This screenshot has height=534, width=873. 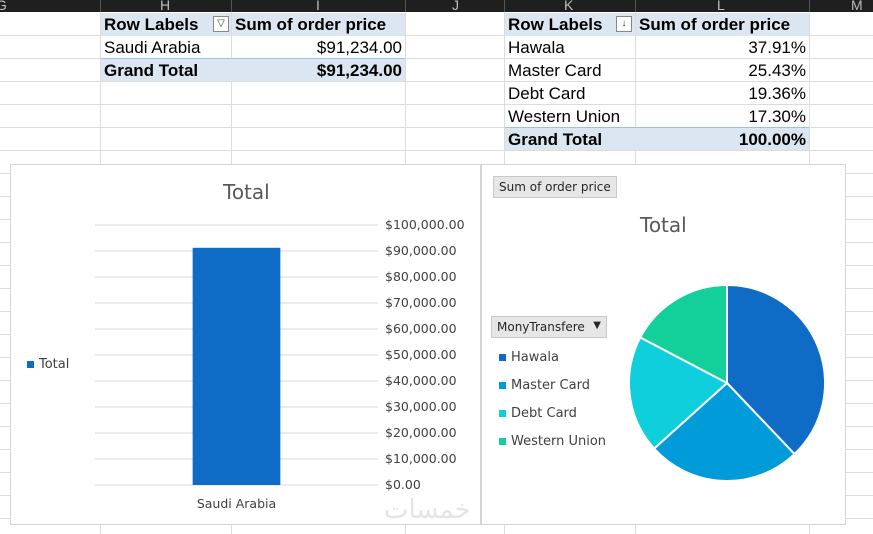 I want to click on pie-plot-area, so click(x=727, y=382).